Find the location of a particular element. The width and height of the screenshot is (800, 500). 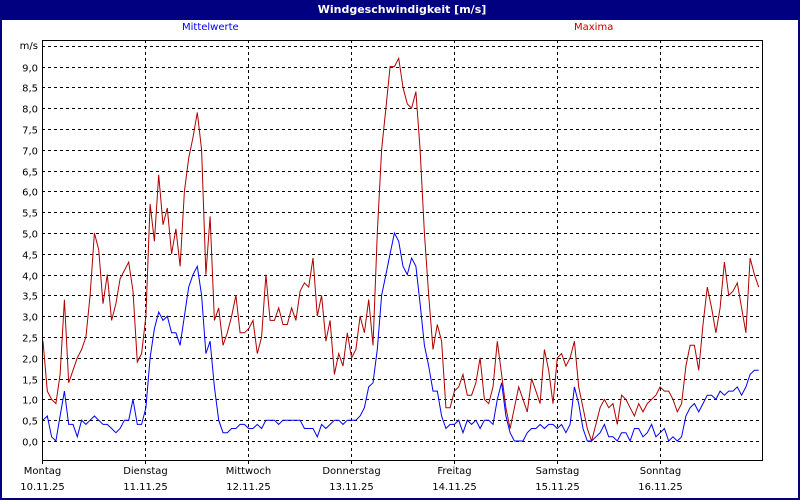

y-tick-label: 5,0 is located at coordinates (30, 235).